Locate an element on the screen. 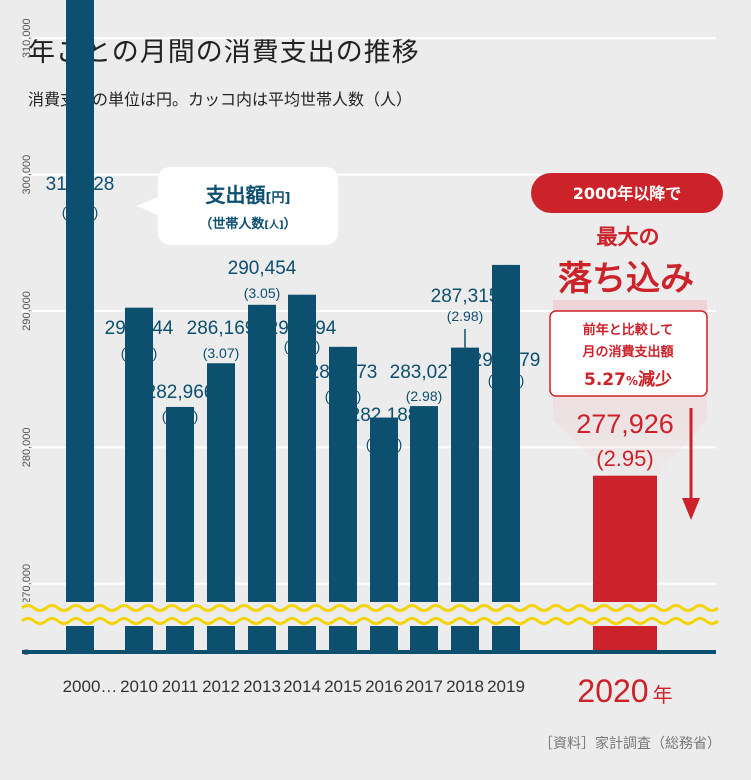 The width and height of the screenshot is (751, 780). callout-detail-box: 前年と比較して 月の消費支出額 5.27%減少 is located at coordinates (628, 353).